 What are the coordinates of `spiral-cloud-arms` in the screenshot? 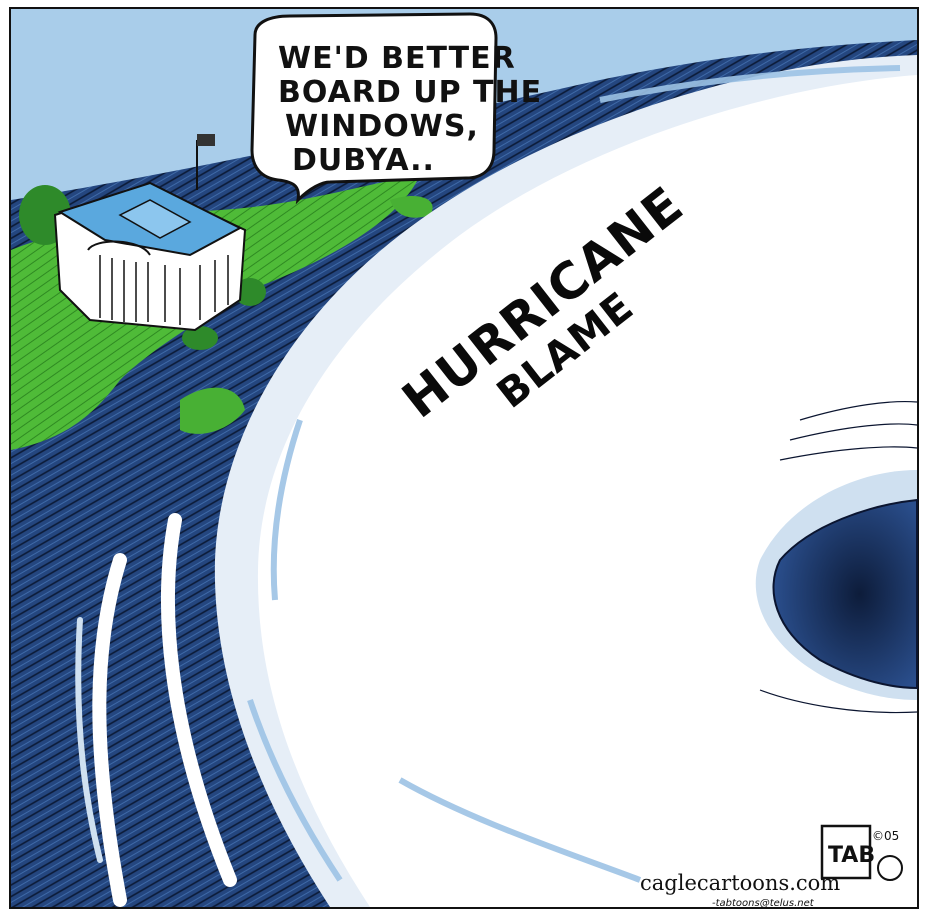 It's located at (164, 710).